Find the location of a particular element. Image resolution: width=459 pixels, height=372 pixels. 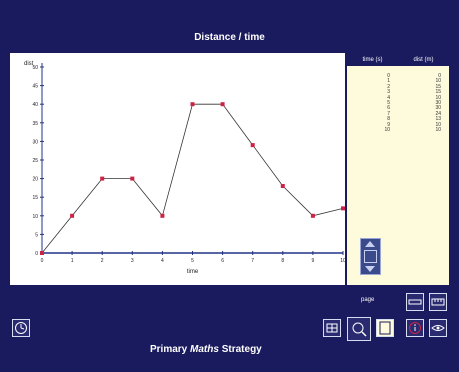

table-col-time: 0 1 2 3 4 5 6 7 8 9 10 is located at coordinates (372, 103).